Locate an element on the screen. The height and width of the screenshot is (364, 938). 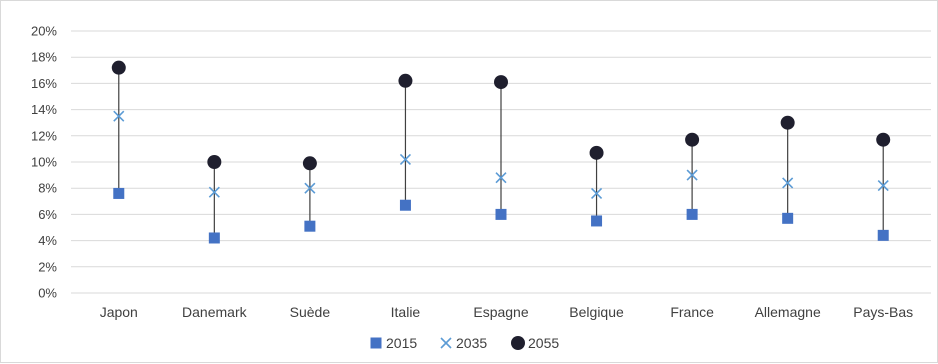
point-2055-italie is located at coordinates (405, 80).